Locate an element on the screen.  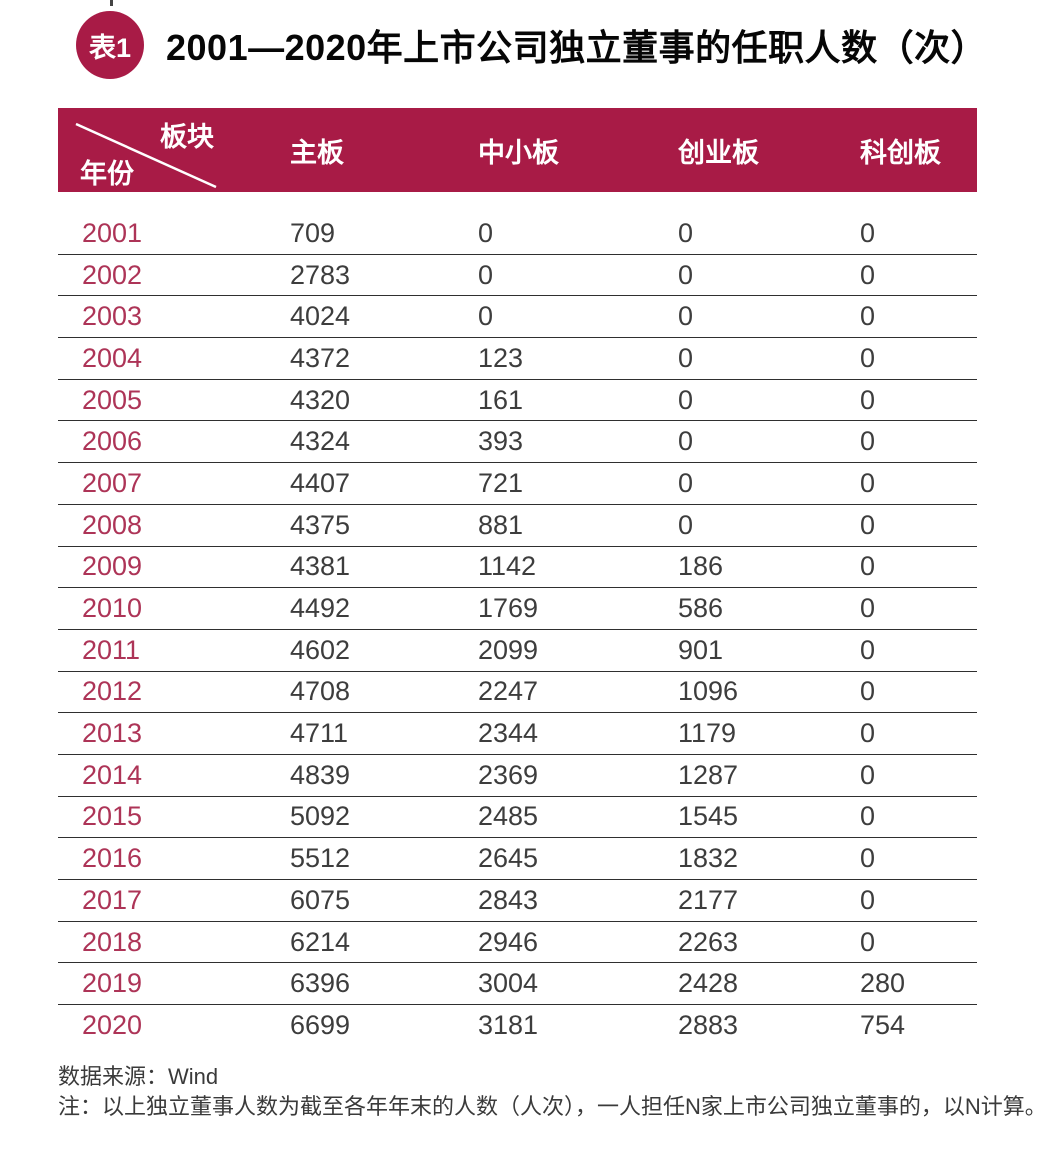
value-cell: 4381 is located at coordinates (320, 566).